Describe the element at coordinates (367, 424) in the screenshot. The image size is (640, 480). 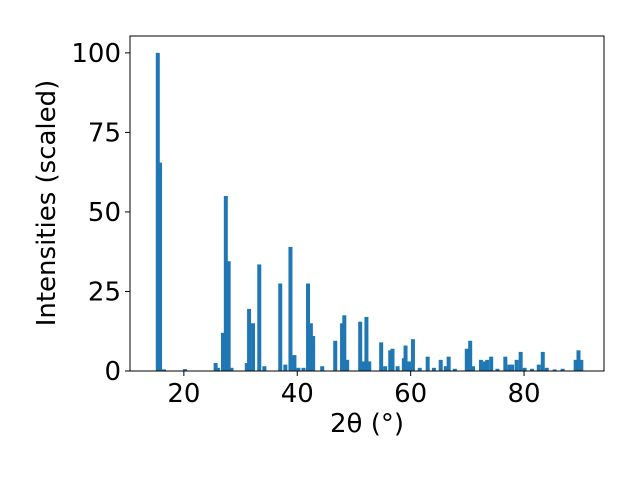
I see `x-axis-label: 2θ (°)` at that location.